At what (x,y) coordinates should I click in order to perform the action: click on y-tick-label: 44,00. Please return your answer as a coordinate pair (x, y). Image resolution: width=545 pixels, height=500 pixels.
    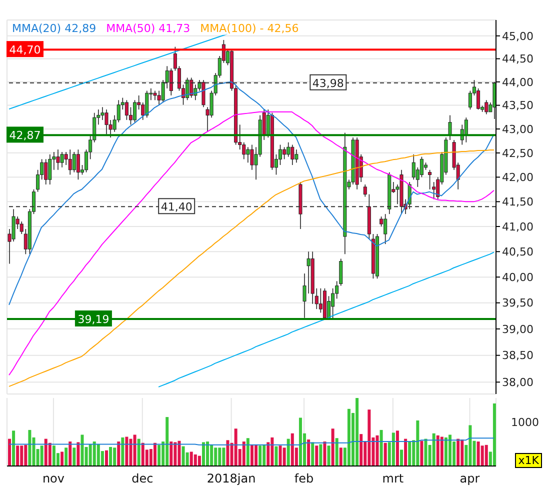
    Looking at the image, I should click on (518, 82).